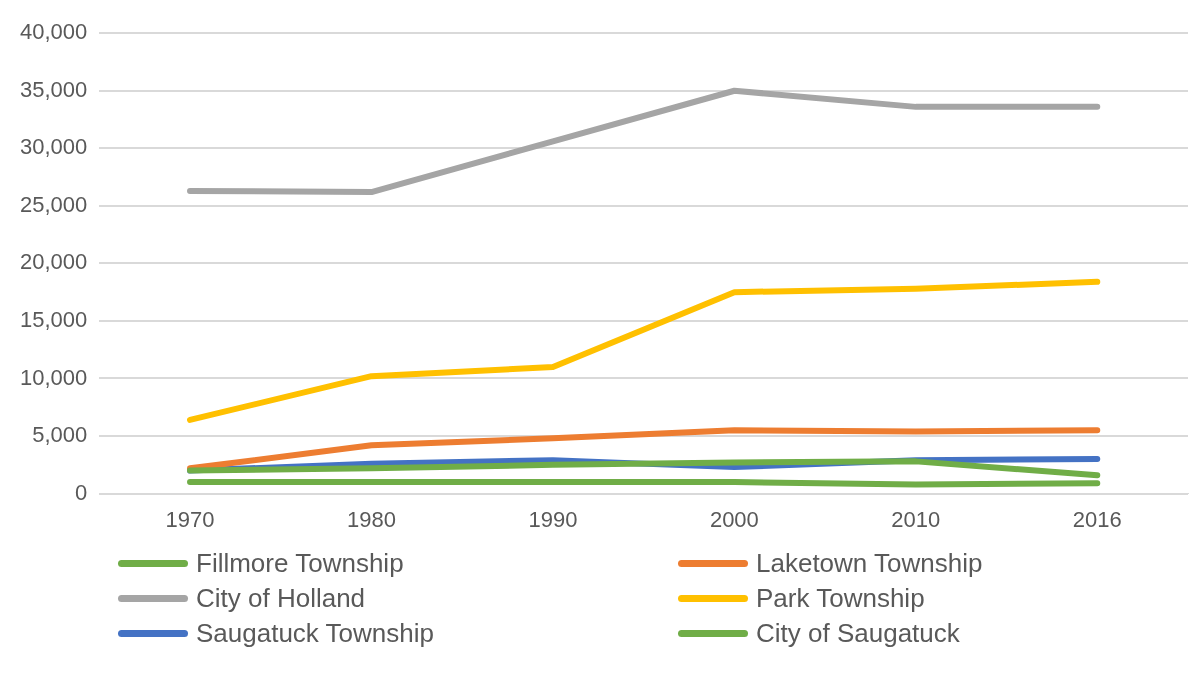 The width and height of the screenshot is (1201, 677). What do you see at coordinates (371, 519) in the screenshot?
I see `x-tick-label: 1980` at bounding box center [371, 519].